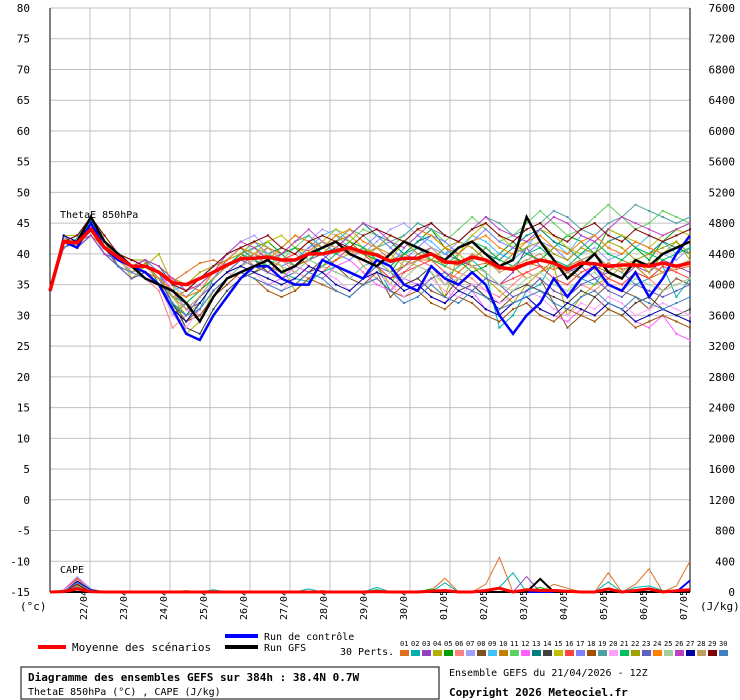  What do you see at coordinates (722, 377) in the screenshot?
I see `right-tick-label: 2800` at bounding box center [722, 377].